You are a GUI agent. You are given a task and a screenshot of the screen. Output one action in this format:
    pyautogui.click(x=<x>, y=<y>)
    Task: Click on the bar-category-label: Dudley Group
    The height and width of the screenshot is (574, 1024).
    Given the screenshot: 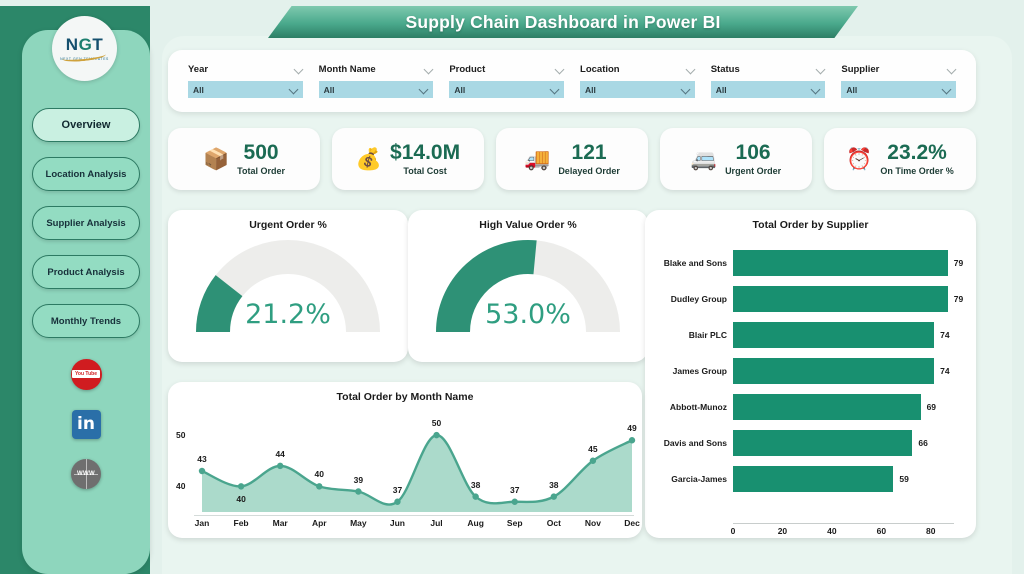 What is the action you would take?
    pyautogui.click(x=698, y=299)
    